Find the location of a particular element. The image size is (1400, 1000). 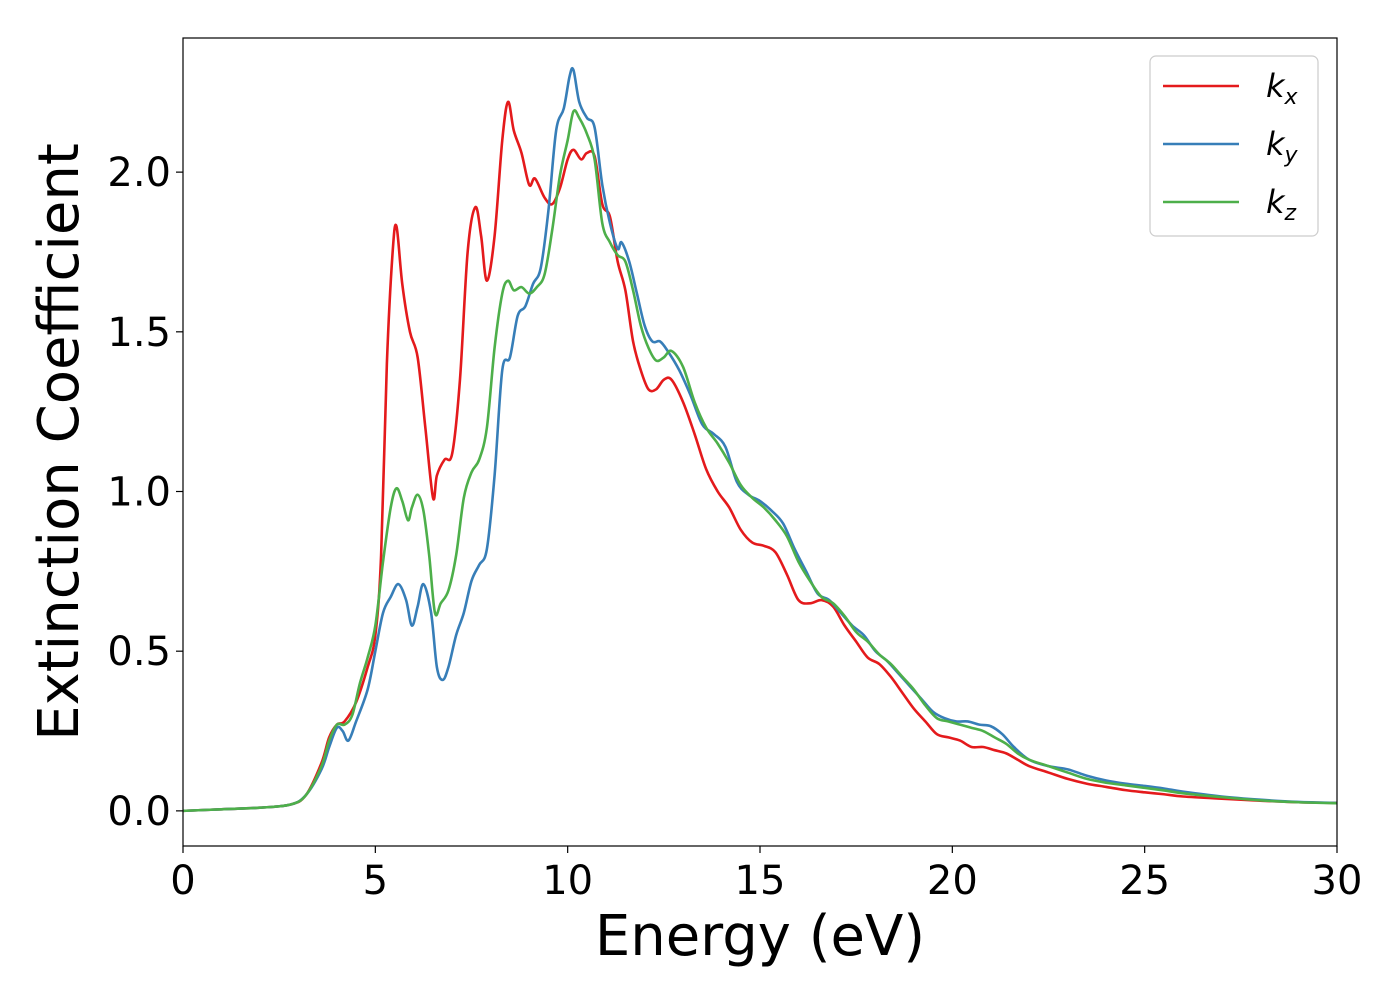

legend-label-kx: kx is located at coordinates (1282, 88).